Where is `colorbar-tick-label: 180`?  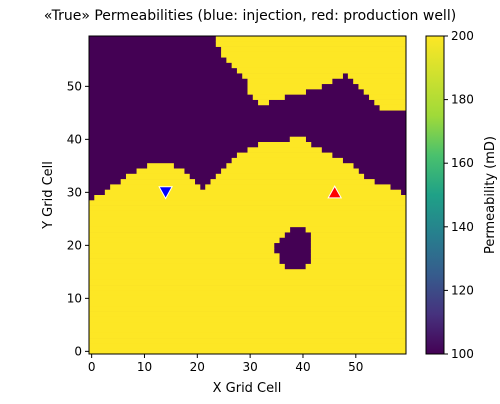 colorbar-tick-label: 180 is located at coordinates (462, 100).